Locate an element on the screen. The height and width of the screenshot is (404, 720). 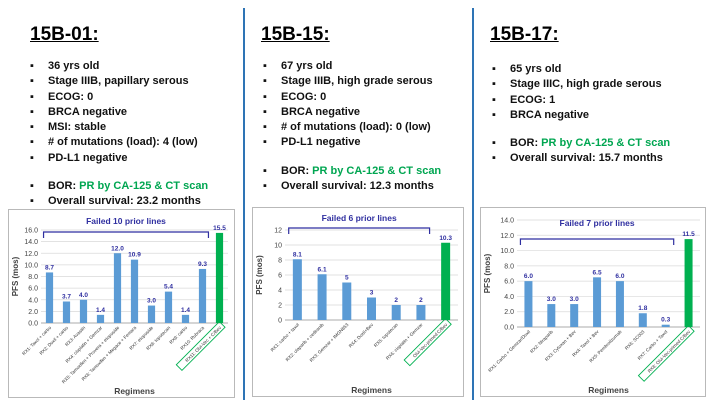
fact-age: 65 yrs old is located at coordinates (581, 70).